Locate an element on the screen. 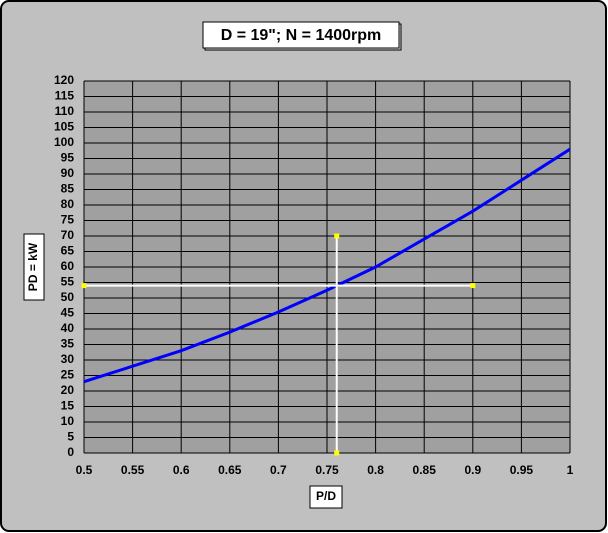 The image size is (608, 533). y-axis-label: PD = kW is located at coordinates (33, 266).